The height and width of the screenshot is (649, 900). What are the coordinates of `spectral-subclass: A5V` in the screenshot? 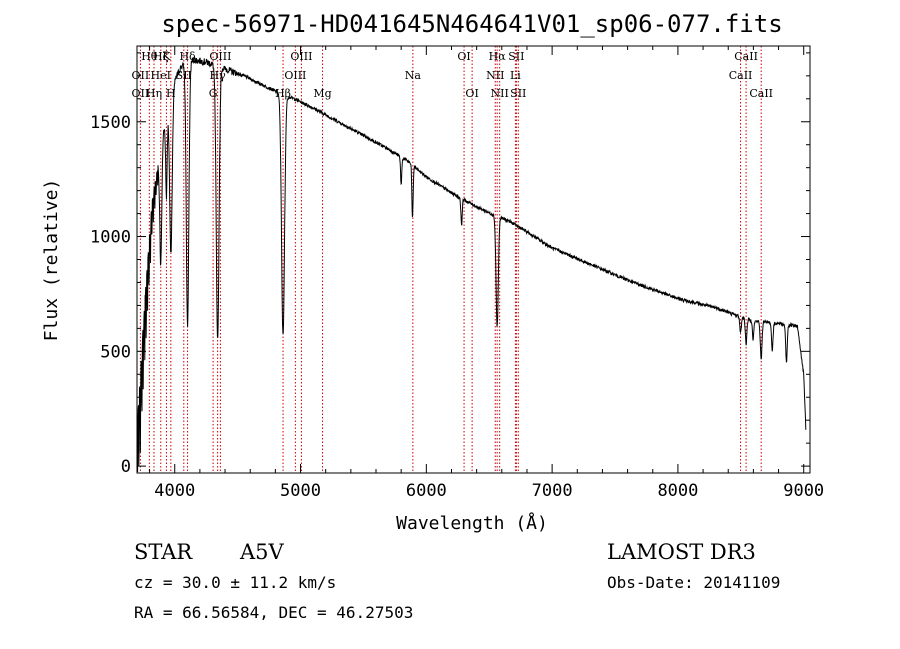 It's located at (262, 552).